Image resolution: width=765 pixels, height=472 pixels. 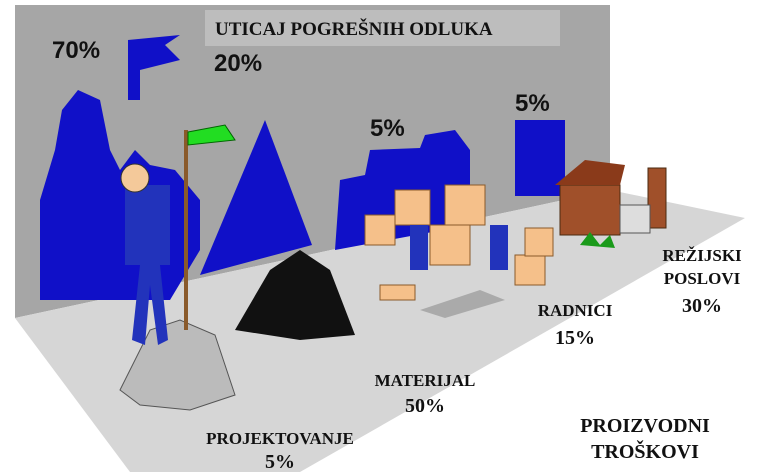 What do you see at coordinates (645, 426) in the screenshot?
I see `caption: PROIZVODNI` at bounding box center [645, 426].